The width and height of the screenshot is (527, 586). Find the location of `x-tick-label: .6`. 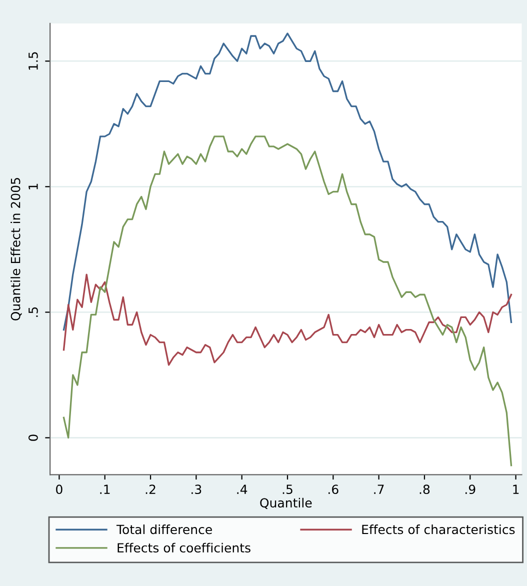

x-tick-label: .6 is located at coordinates (333, 489).